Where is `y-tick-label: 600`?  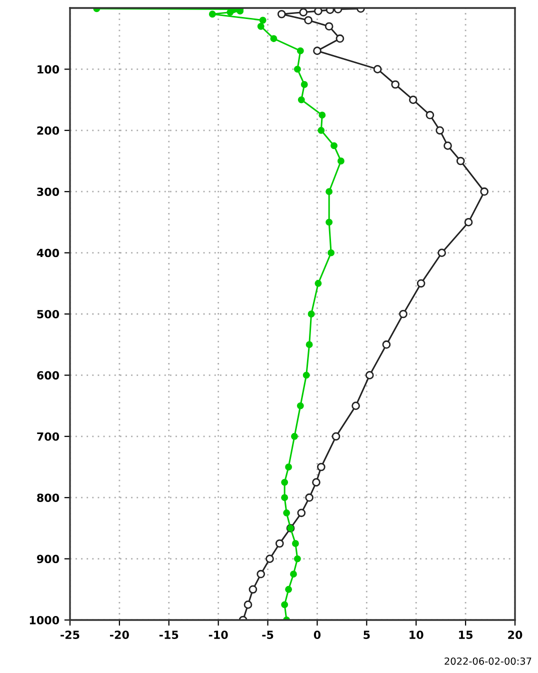 y-tick-label: 600 is located at coordinates (48, 375).